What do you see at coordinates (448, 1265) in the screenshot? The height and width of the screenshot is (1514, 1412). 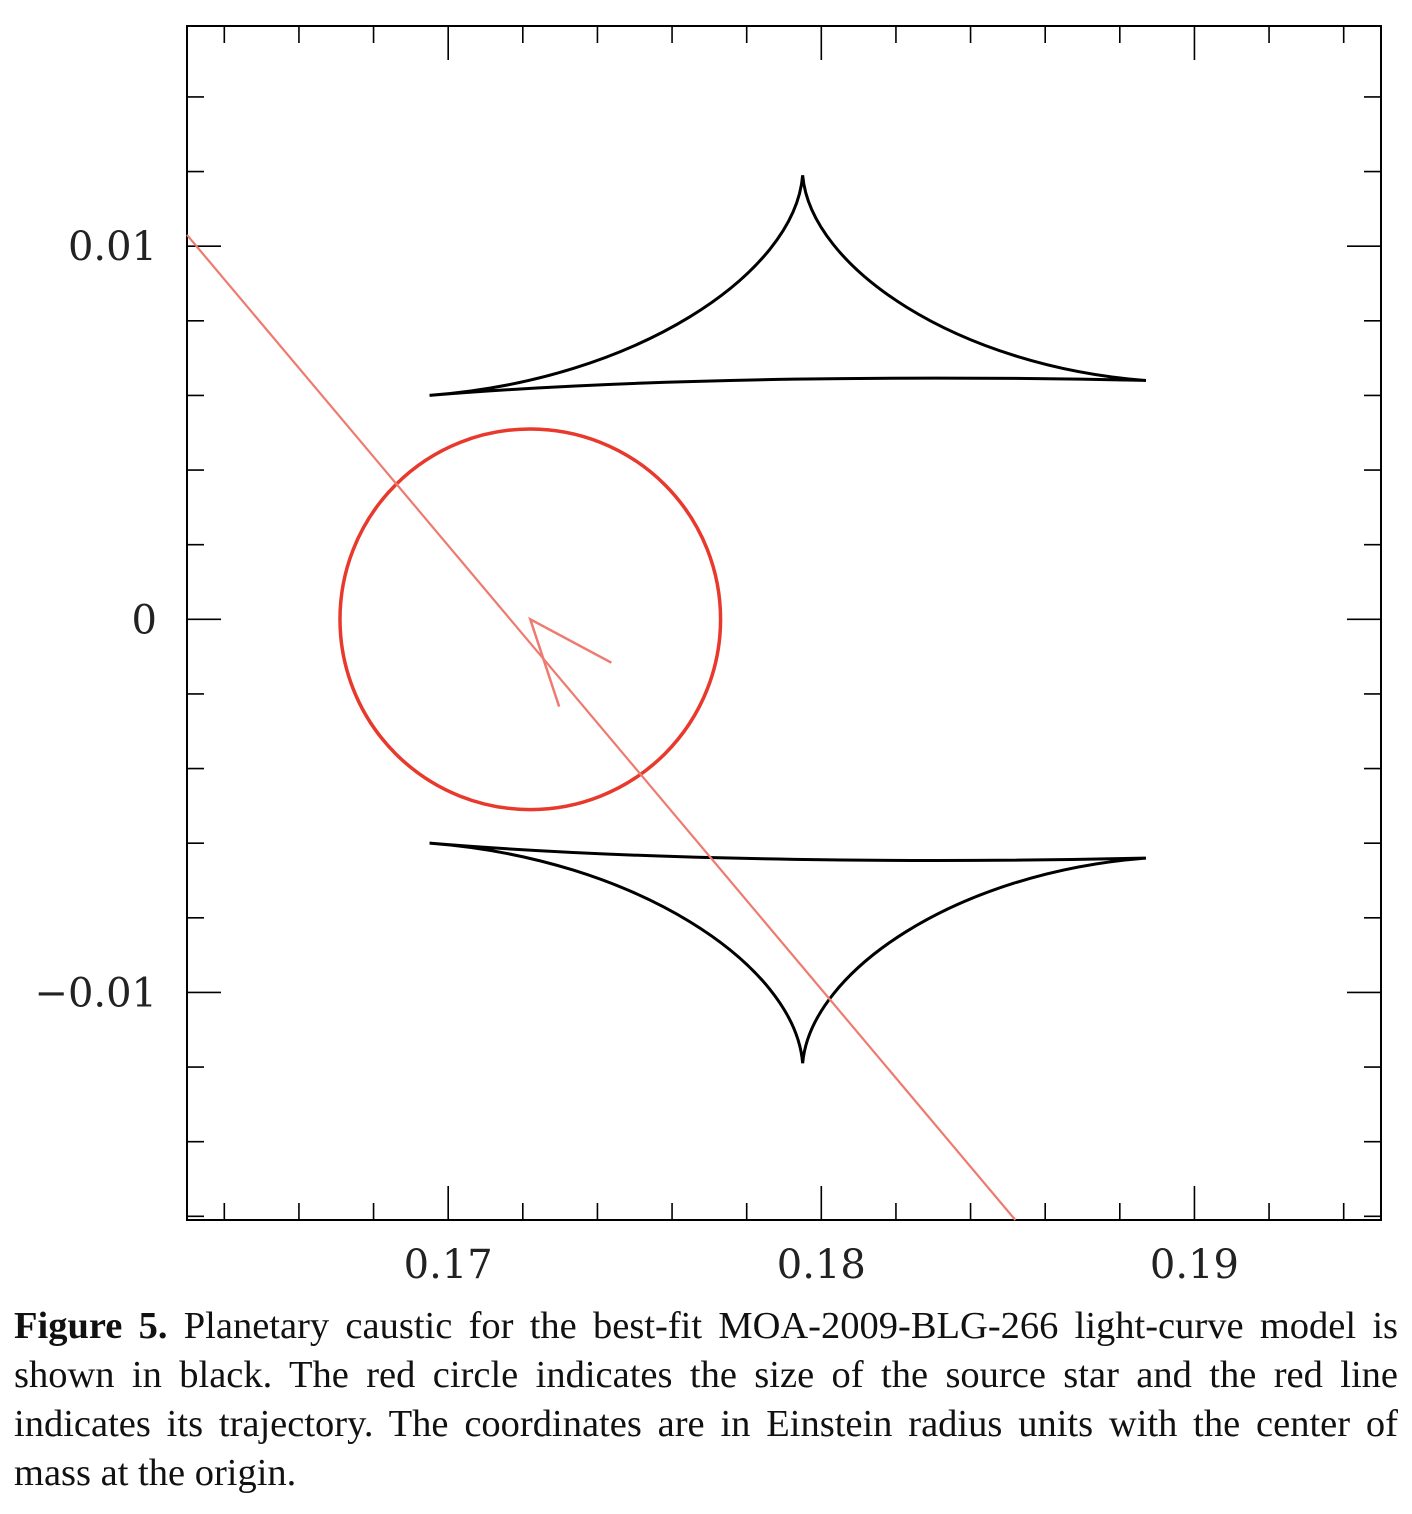 I see `x-tick-label: 0.17` at bounding box center [448, 1265].